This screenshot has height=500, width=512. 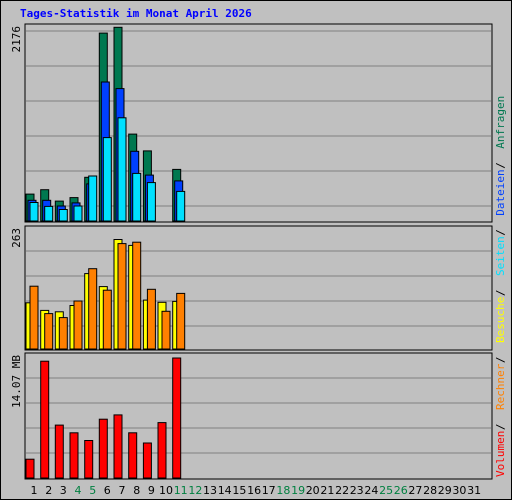 What do you see at coordinates (107, 490) in the screenshot?
I see `x-tick-label-6: 6` at bounding box center [107, 490].